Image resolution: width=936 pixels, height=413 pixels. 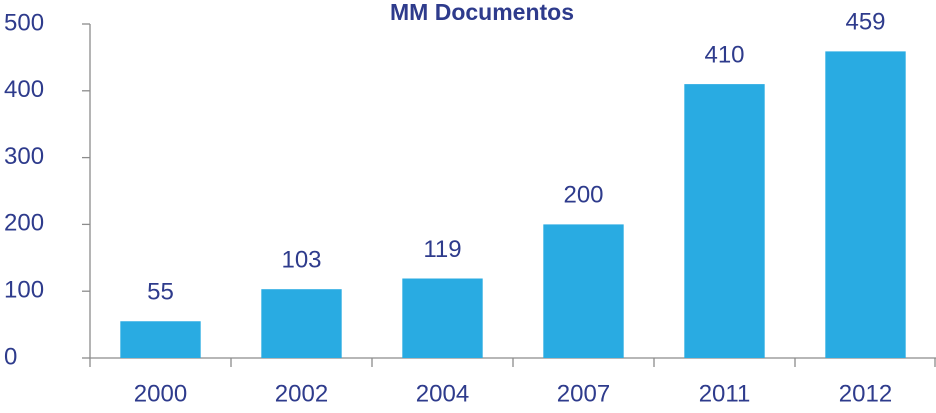 What do you see at coordinates (24, 89) in the screenshot?
I see `y-tick-label: 400` at bounding box center [24, 89].